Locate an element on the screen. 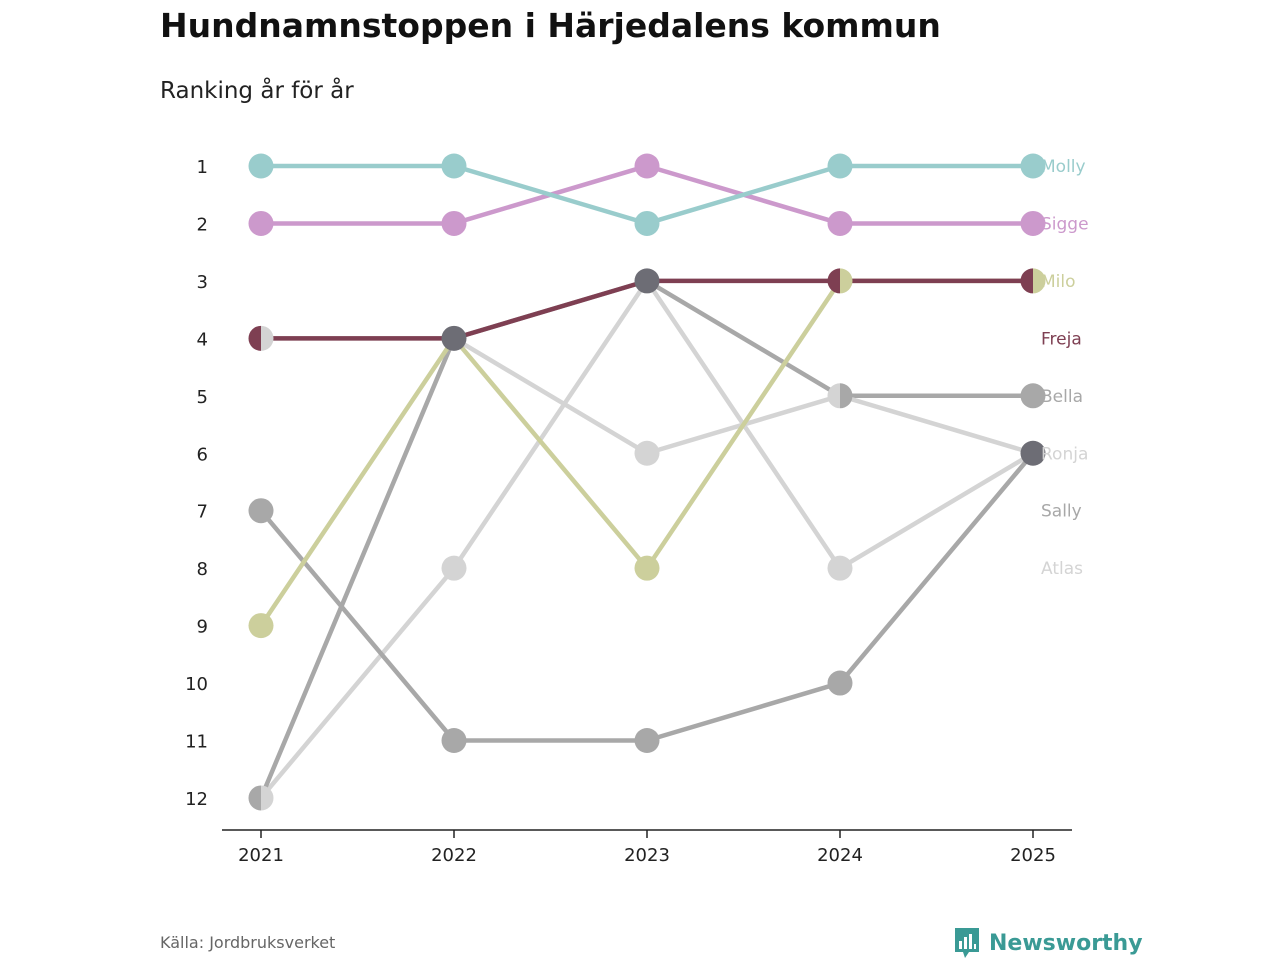  point-sigge-2022 is located at coordinates (454, 223).